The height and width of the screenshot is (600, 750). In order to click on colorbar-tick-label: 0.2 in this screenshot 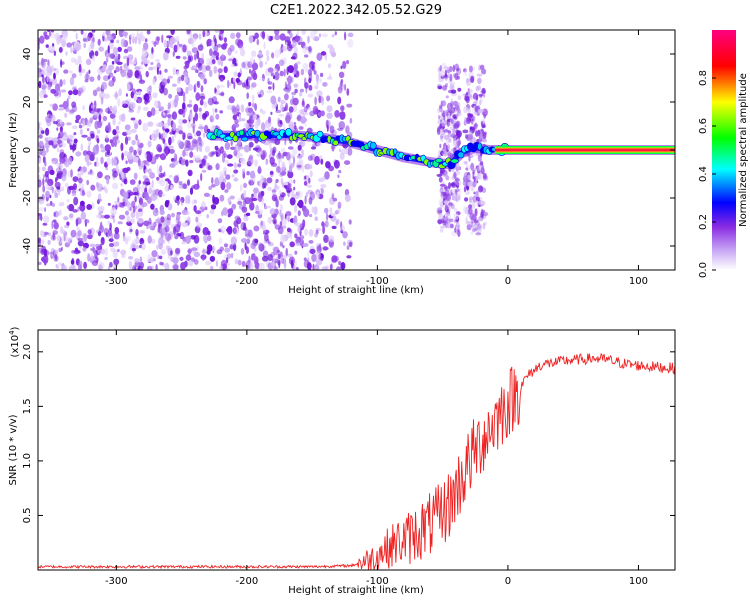, I will do `click(703, 222)`.